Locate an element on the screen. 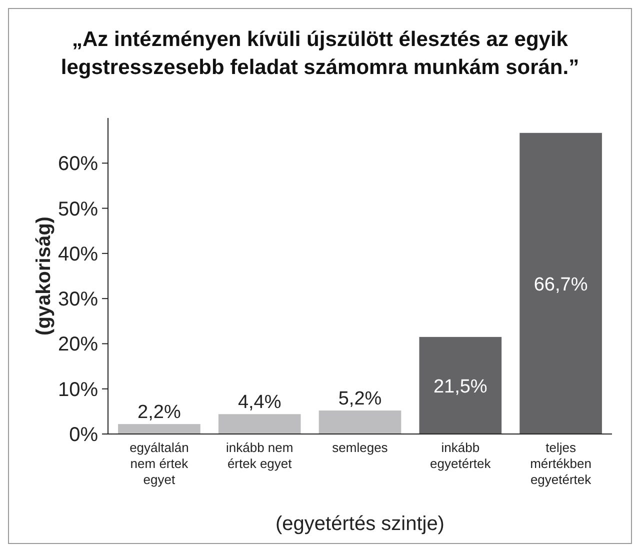 This screenshot has width=640, height=552. y-tick-label: 30% is located at coordinates (78, 299).